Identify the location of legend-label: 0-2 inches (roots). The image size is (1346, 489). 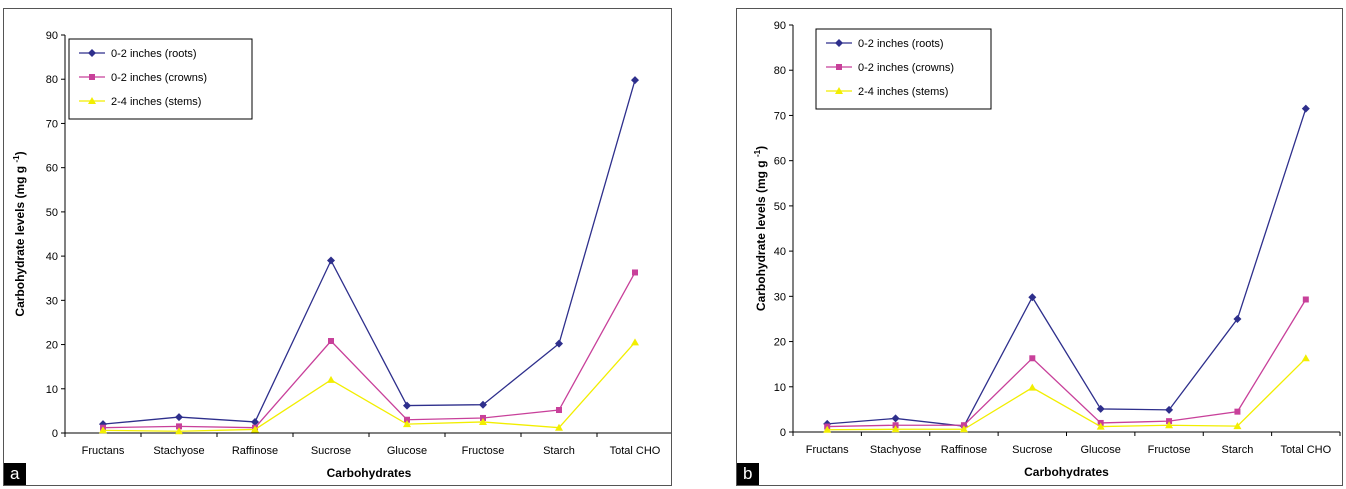
(901, 44).